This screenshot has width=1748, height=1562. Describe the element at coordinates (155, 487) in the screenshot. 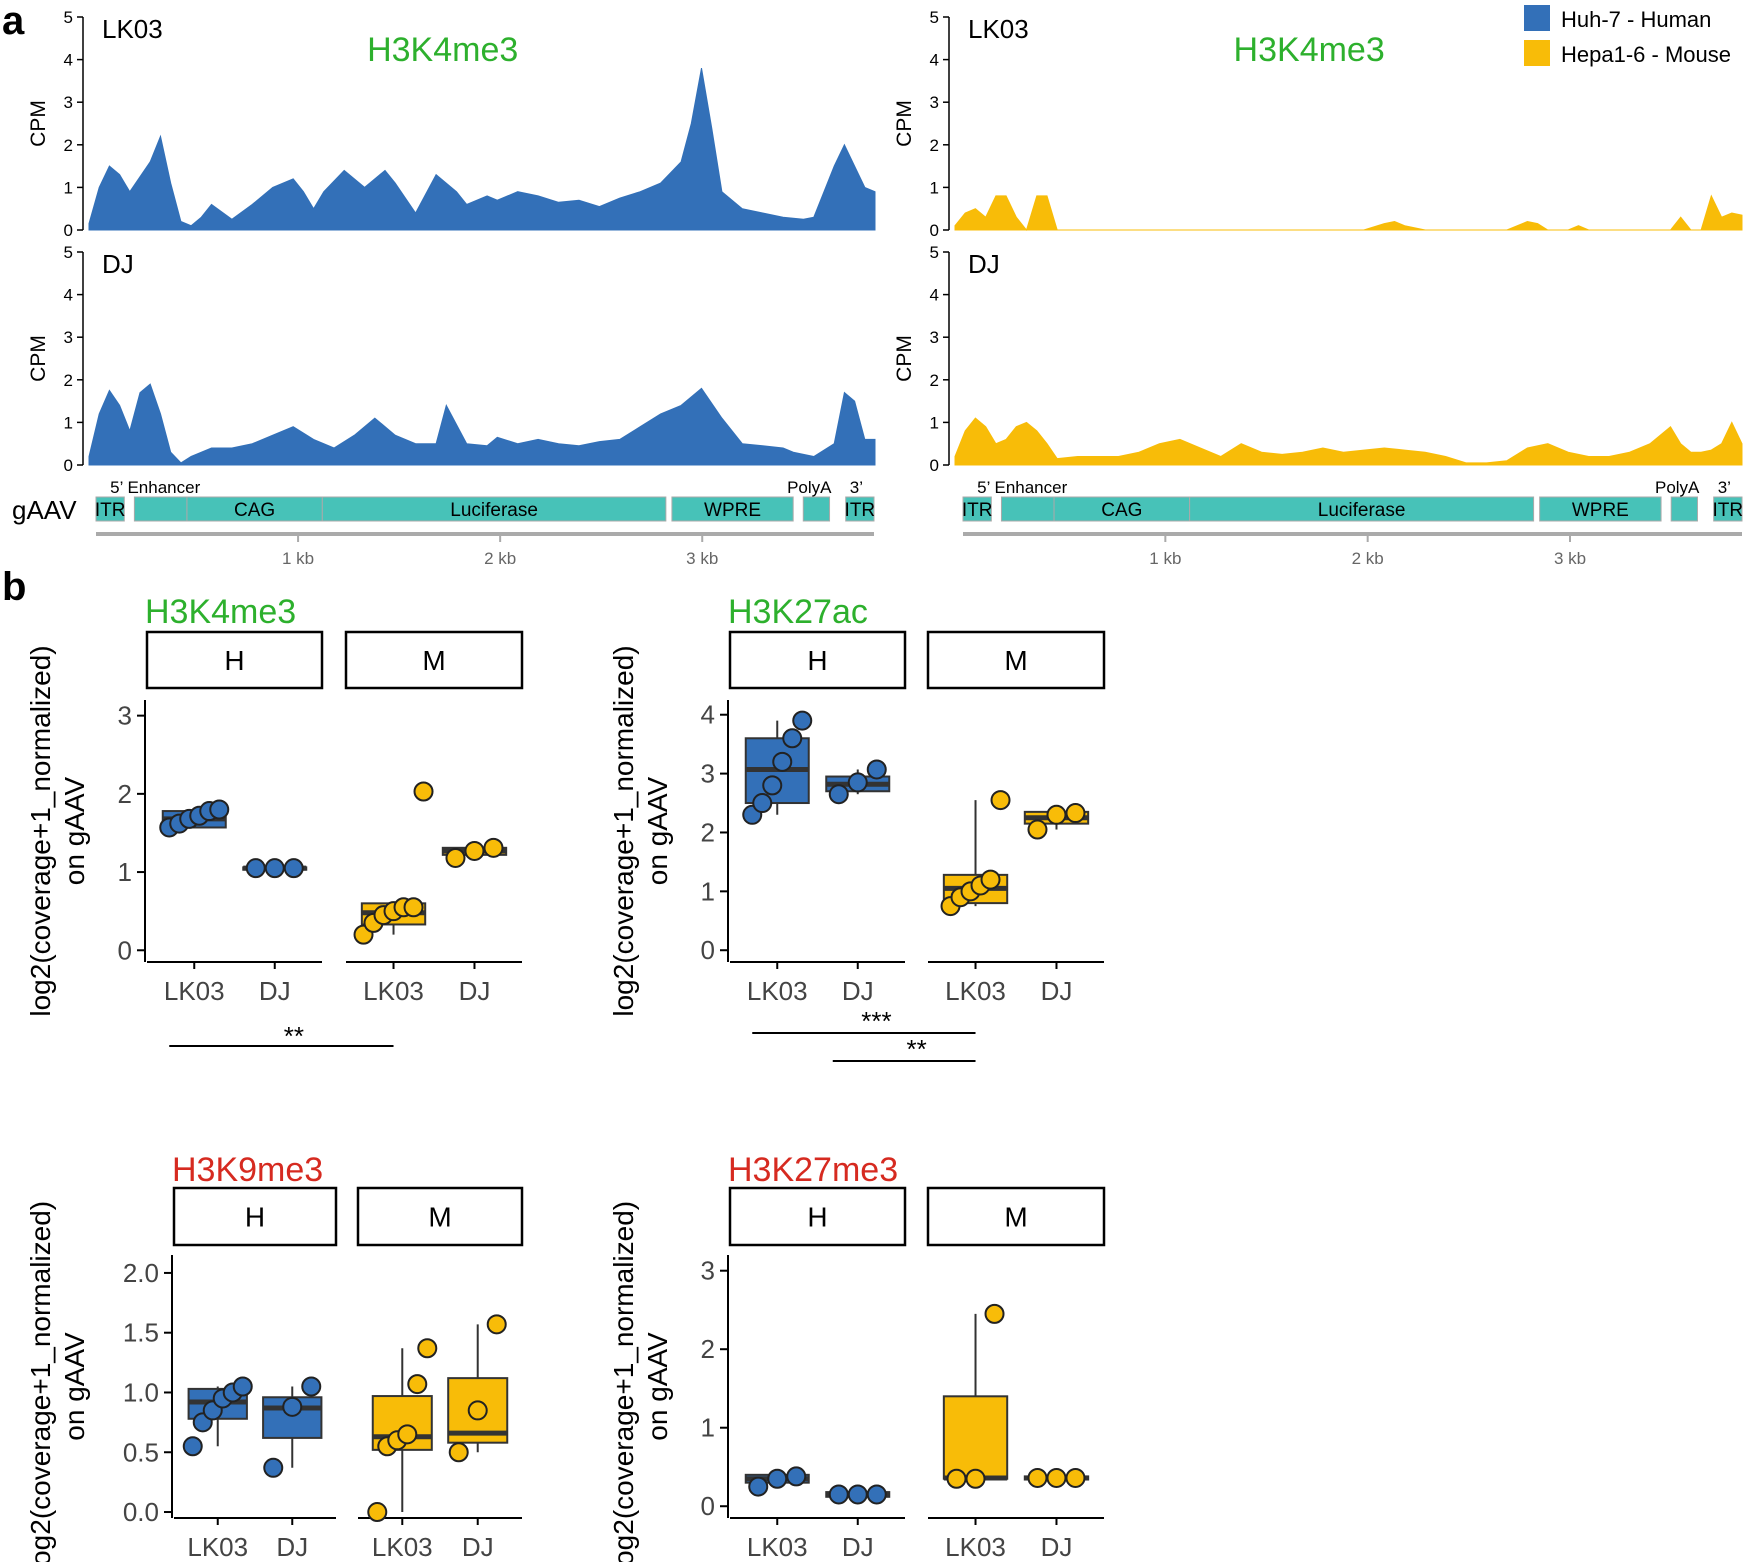

I see `feature-annotation-label: 5’ Enhancer` at that location.